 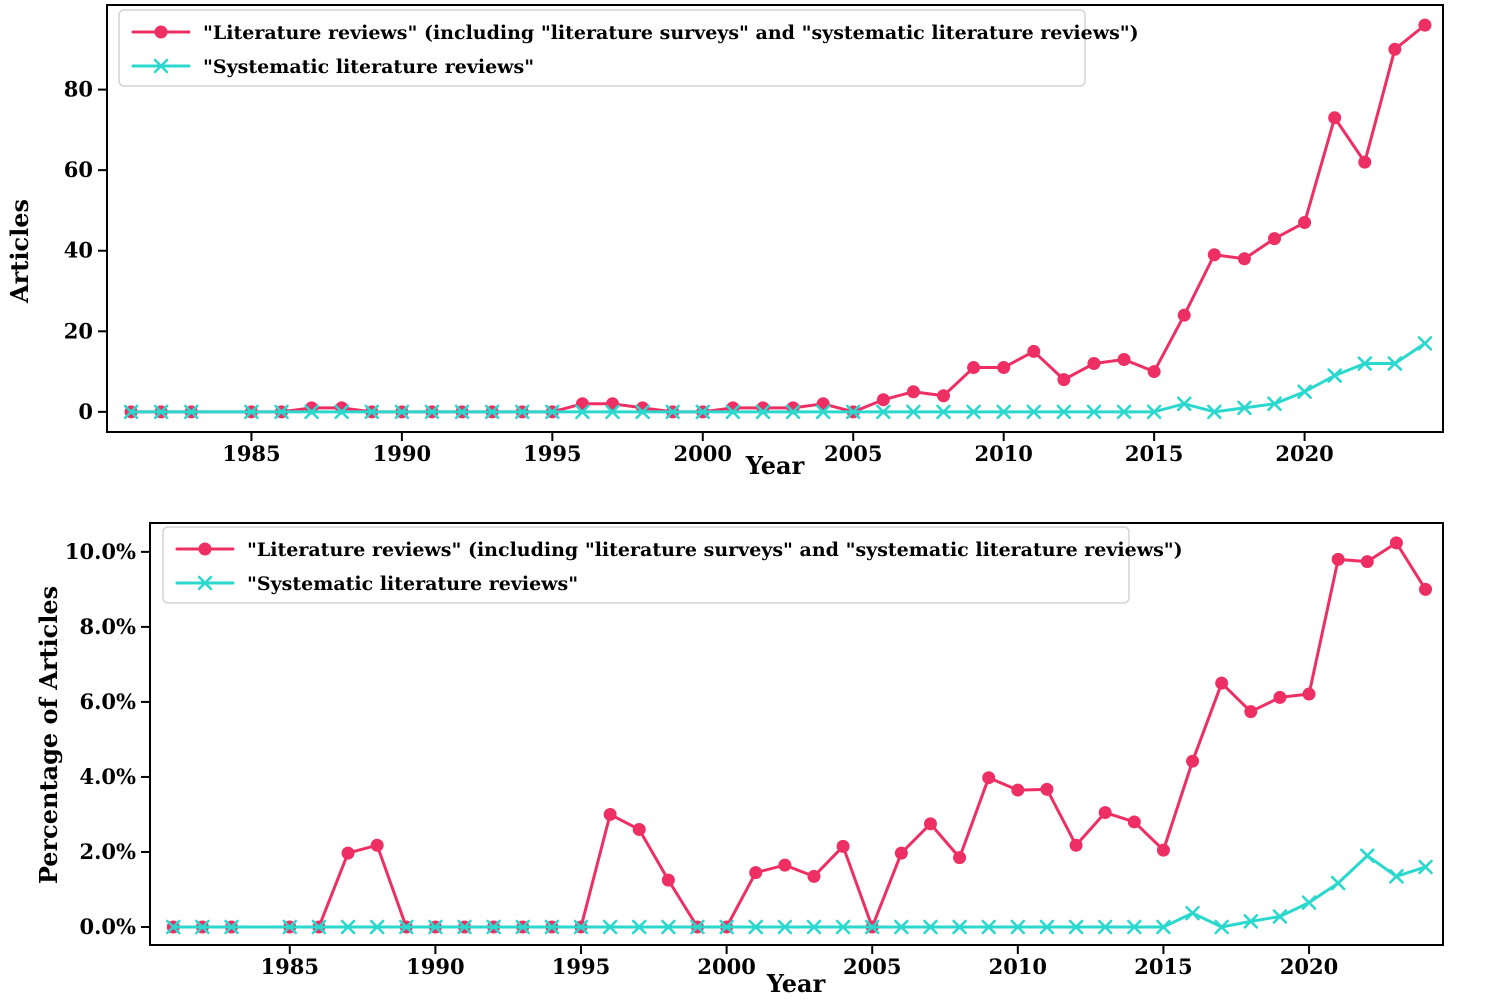 What do you see at coordinates (853, 453) in the screenshot?
I see `x-tick-label: 2005` at bounding box center [853, 453].